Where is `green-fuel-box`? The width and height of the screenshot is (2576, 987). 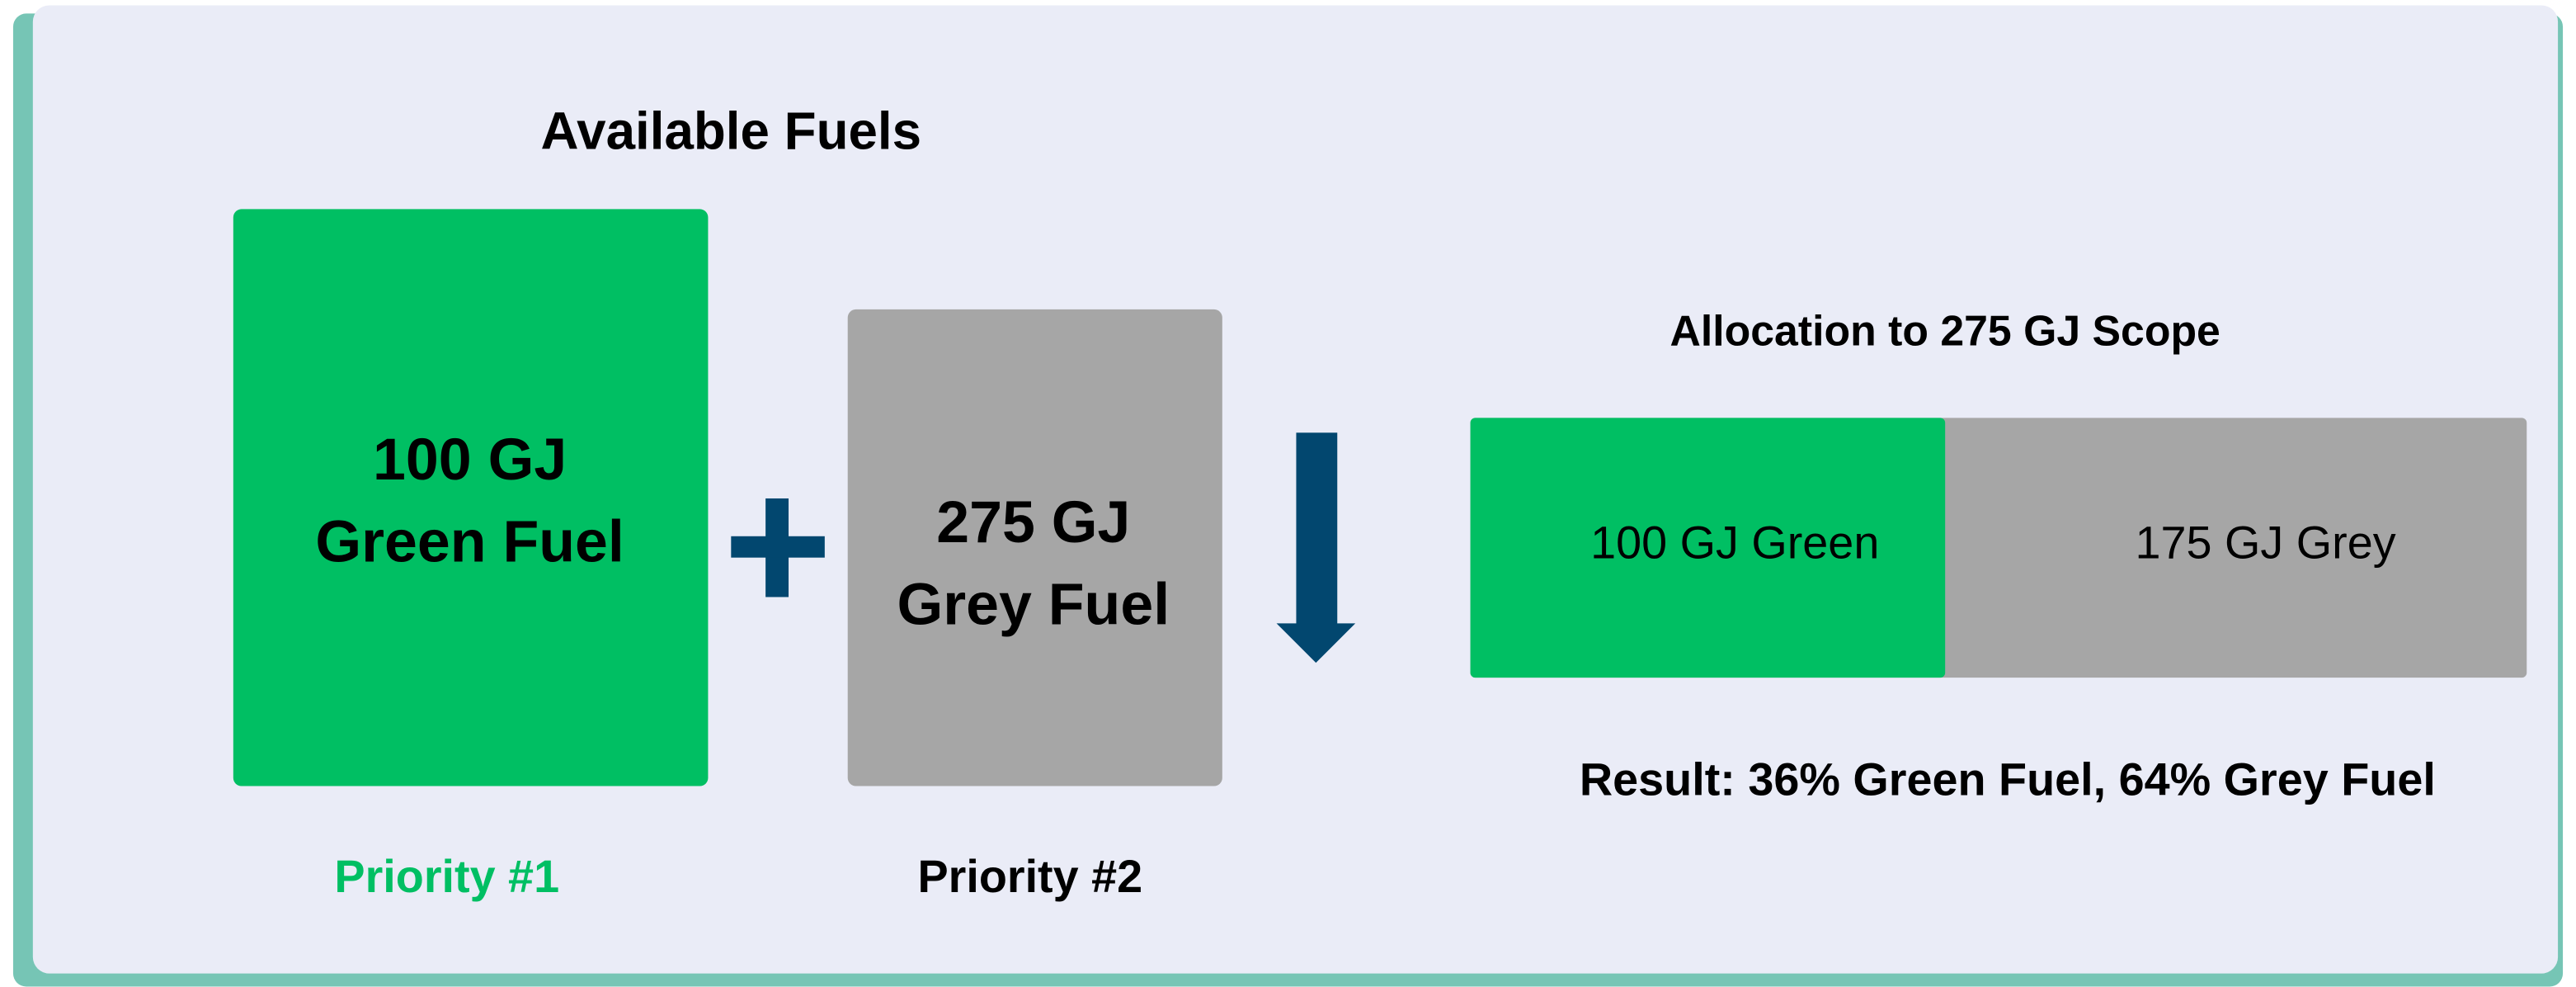 green-fuel-box is located at coordinates (471, 497).